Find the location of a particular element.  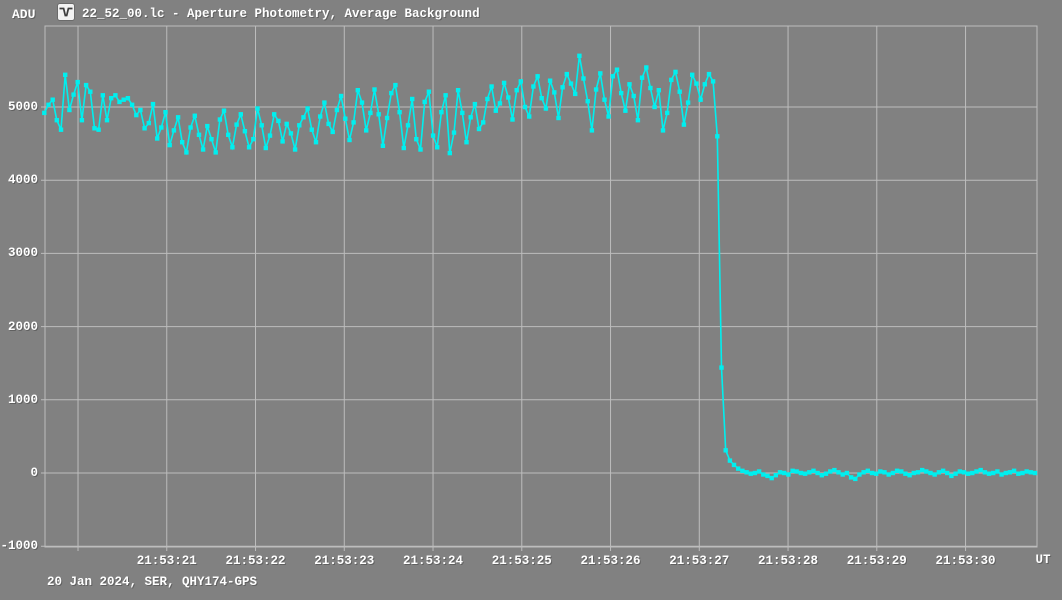

y-tick-label: 5000 is located at coordinates (22, 107).